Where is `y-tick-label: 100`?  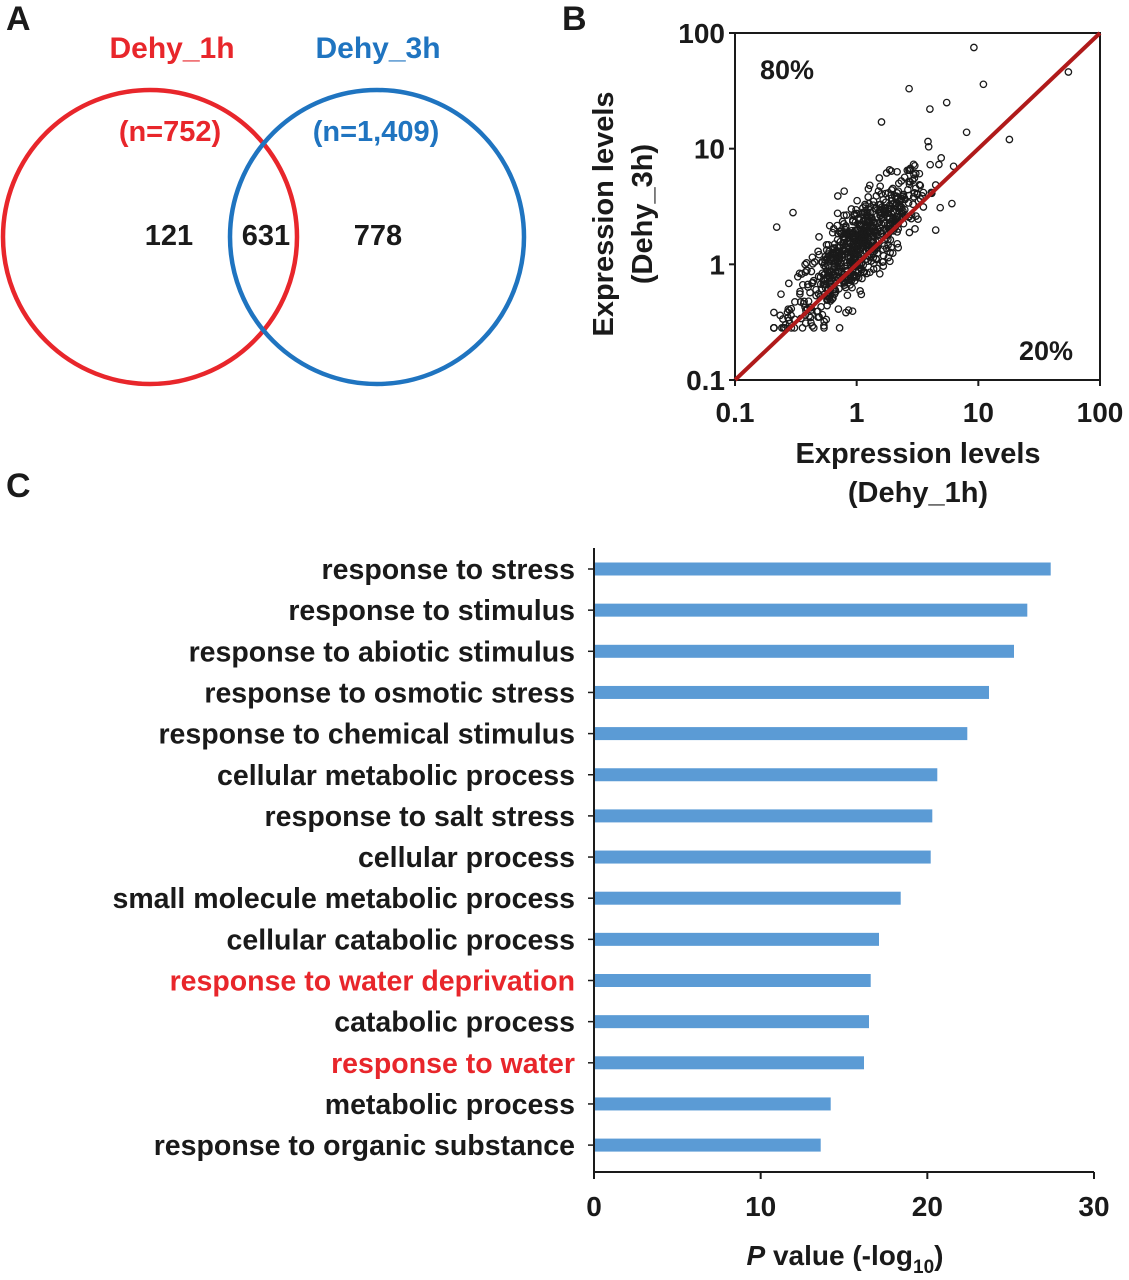 y-tick-label: 100 is located at coordinates (701, 33).